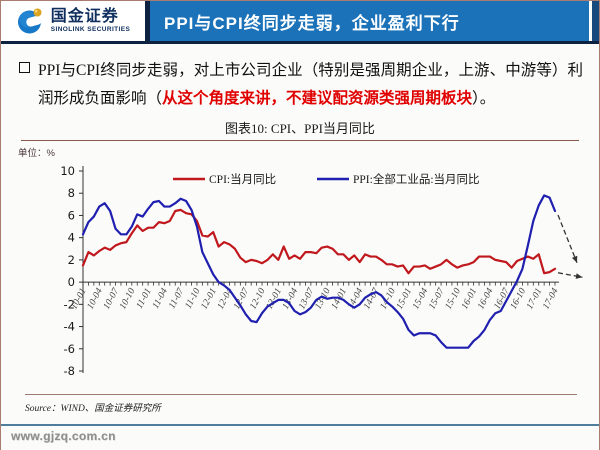  Describe the element at coordinates (590, 21) in the screenshot. I see `banner-end-gap` at that location.